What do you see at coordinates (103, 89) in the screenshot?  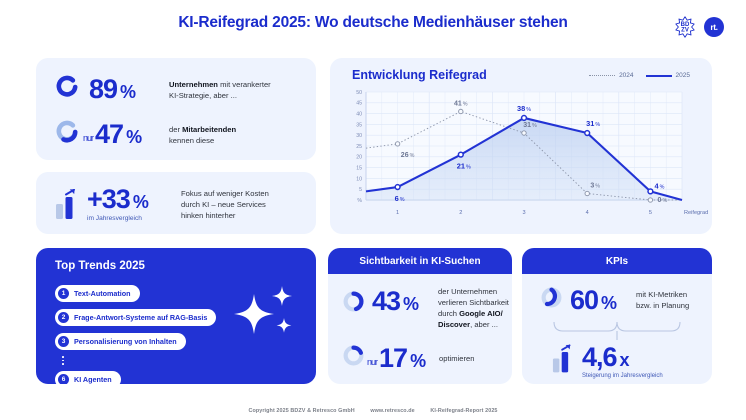 I see `value-89-number: 89` at bounding box center [103, 89].